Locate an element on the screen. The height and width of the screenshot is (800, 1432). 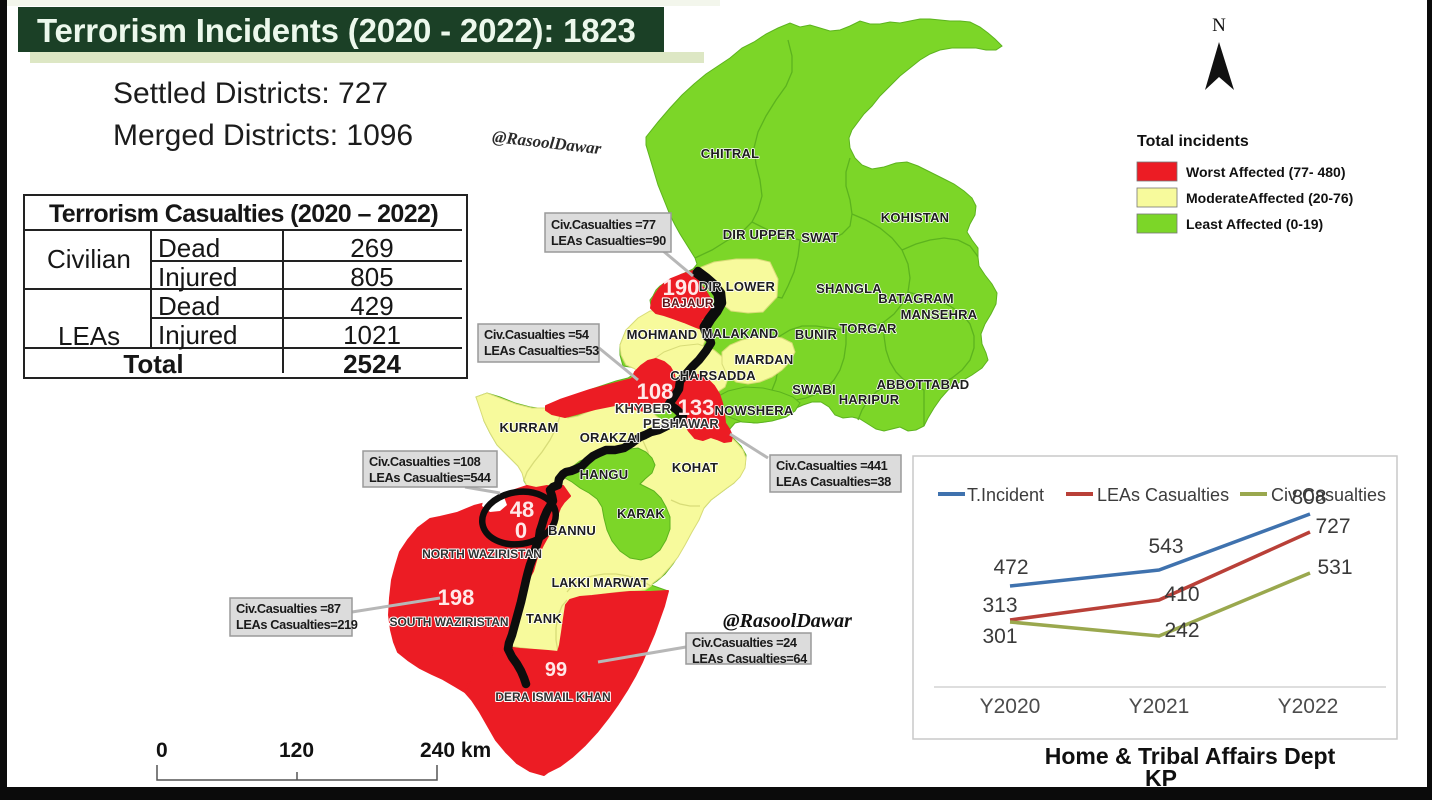
svg-text: MALAKAND is located at coordinates (740, 333).